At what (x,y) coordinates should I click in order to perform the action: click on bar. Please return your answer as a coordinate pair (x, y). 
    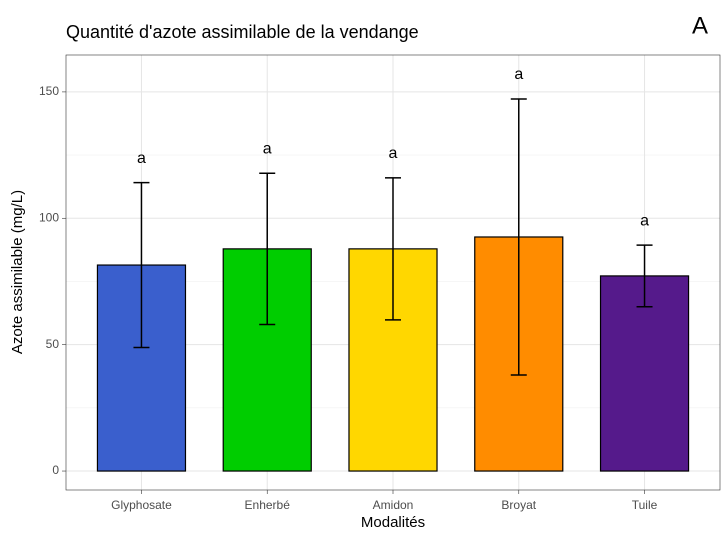
    Looking at the image, I should click on (644, 373).